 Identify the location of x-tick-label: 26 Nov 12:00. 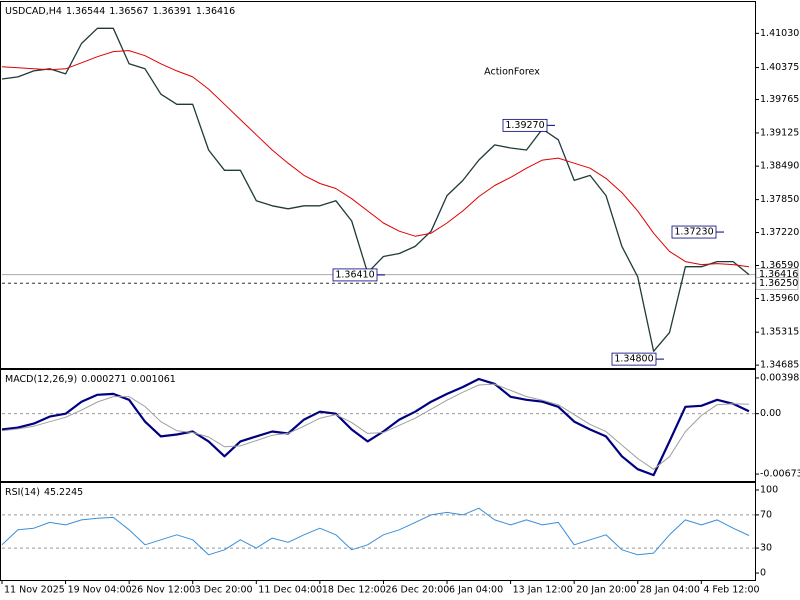
(163, 590).